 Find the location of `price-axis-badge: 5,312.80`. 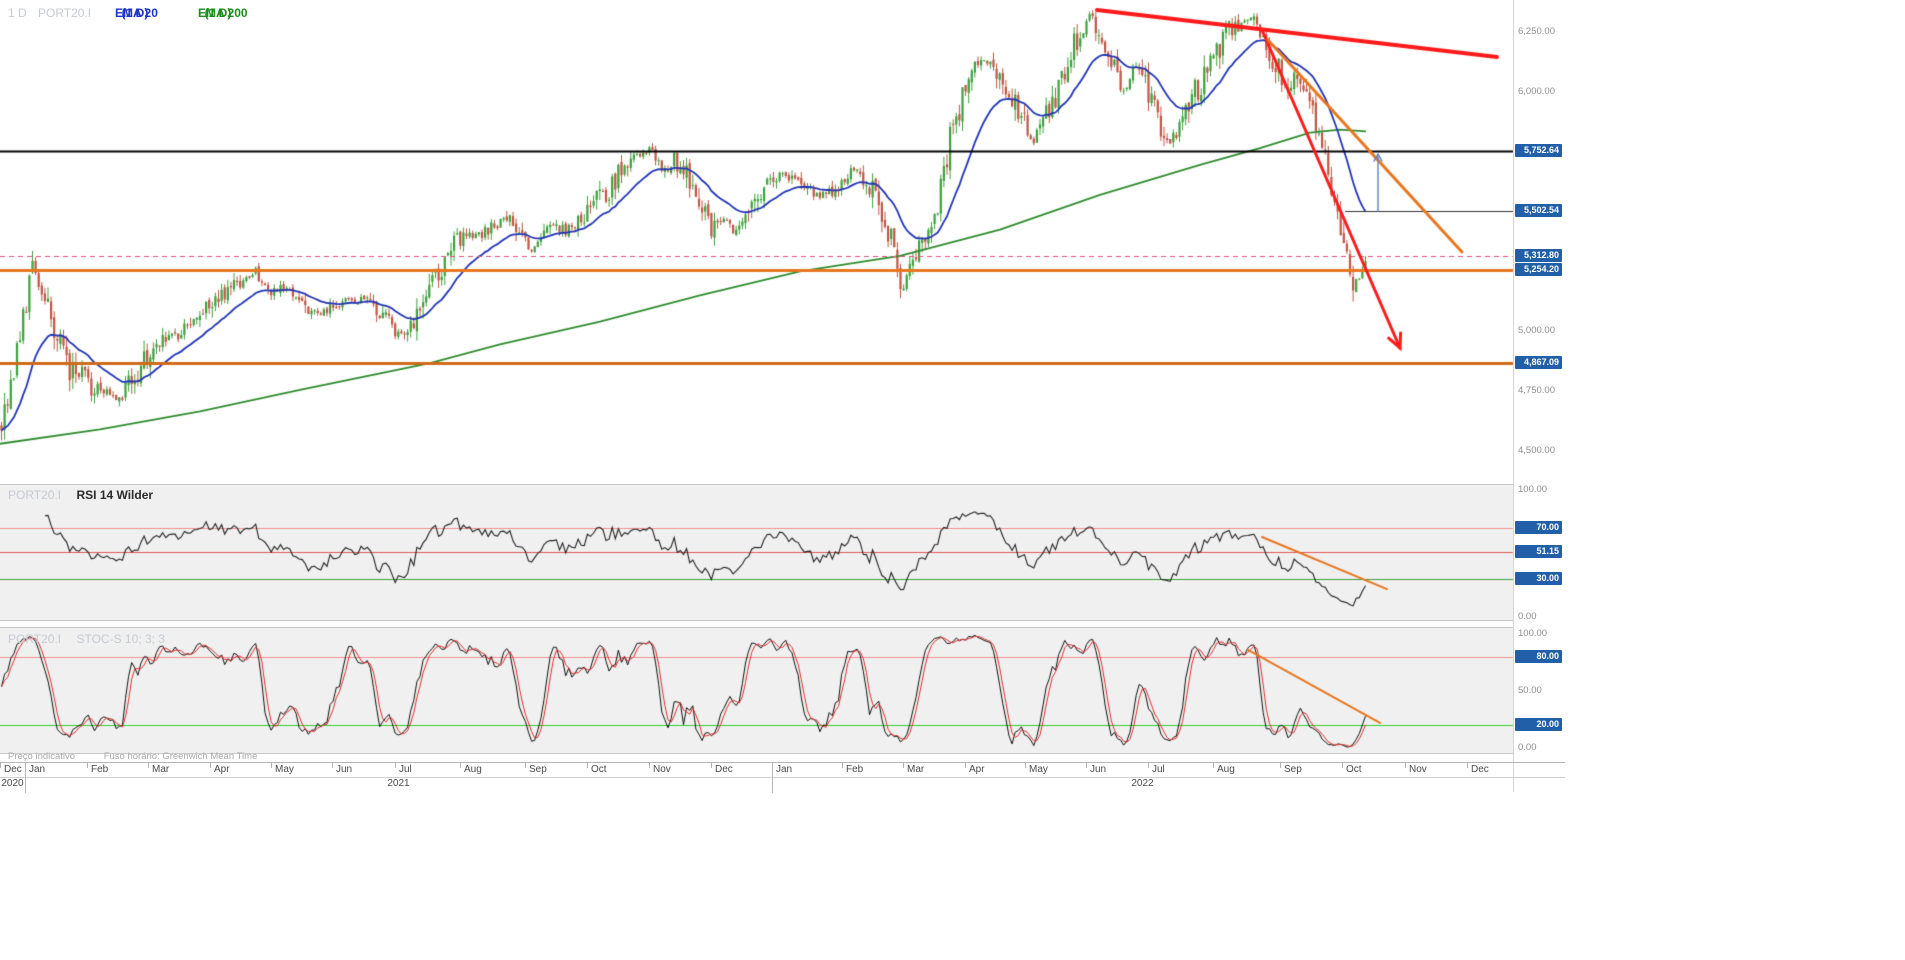

price-axis-badge: 5,312.80 is located at coordinates (1538, 256).